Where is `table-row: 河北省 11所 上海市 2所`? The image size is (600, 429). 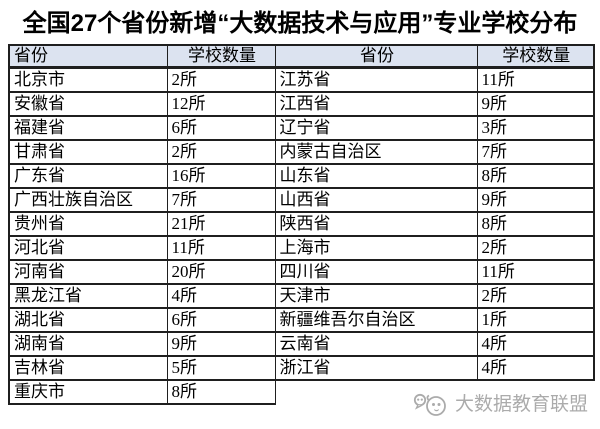
table-row: 河北省 11所 上海市 2所 is located at coordinates (301, 248).